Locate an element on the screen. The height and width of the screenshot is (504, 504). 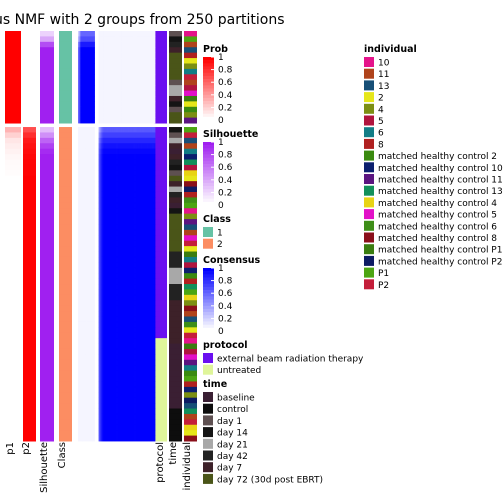
cell-p1 is located at coordinates (13, 227).